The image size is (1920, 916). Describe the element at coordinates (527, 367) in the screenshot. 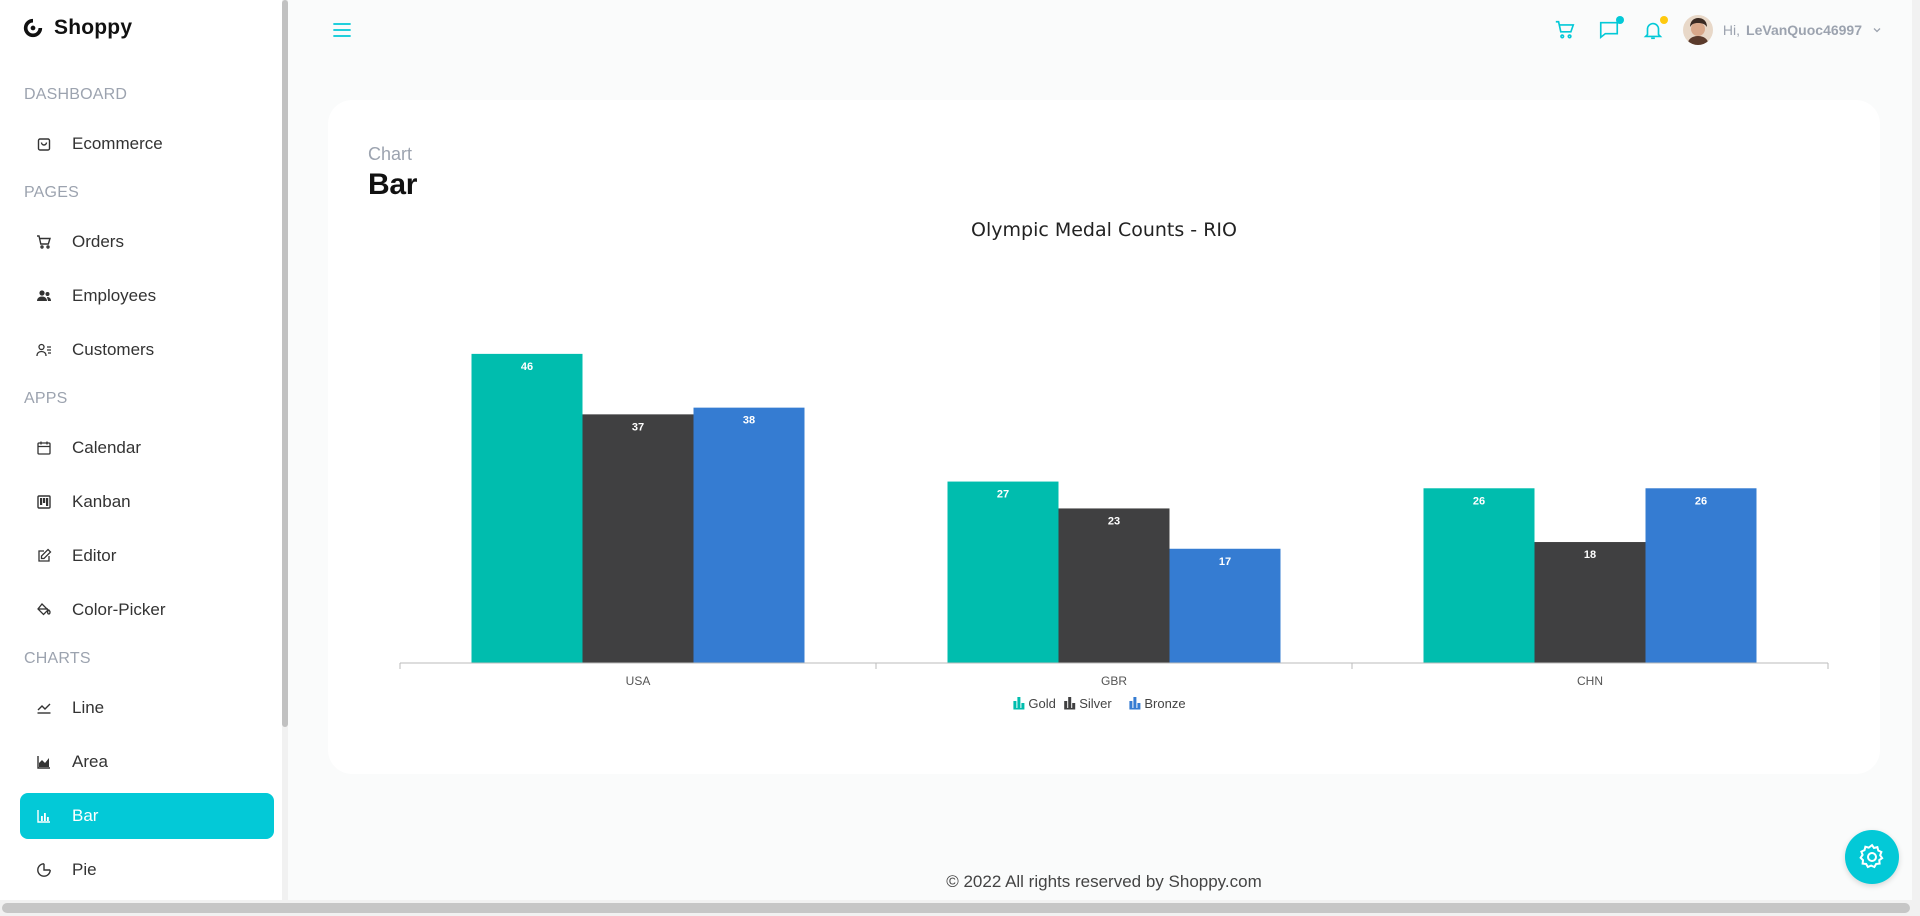

I see `bar-value-label: 46` at that location.